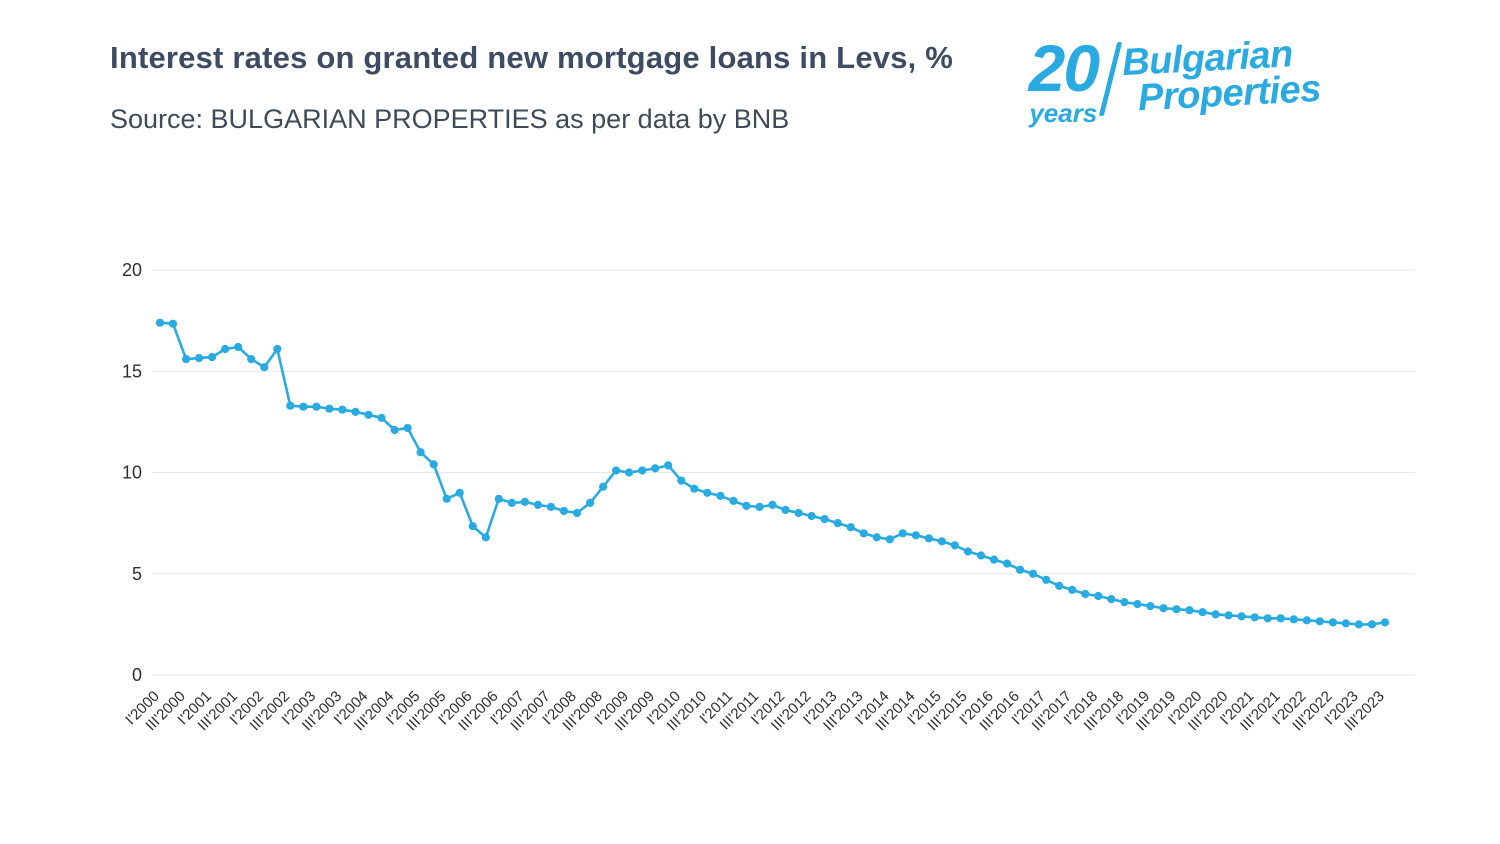 Image resolution: width=1500 pixels, height=844 pixels. Describe the element at coordinates (132, 371) in the screenshot. I see `svg-text: 15` at that location.